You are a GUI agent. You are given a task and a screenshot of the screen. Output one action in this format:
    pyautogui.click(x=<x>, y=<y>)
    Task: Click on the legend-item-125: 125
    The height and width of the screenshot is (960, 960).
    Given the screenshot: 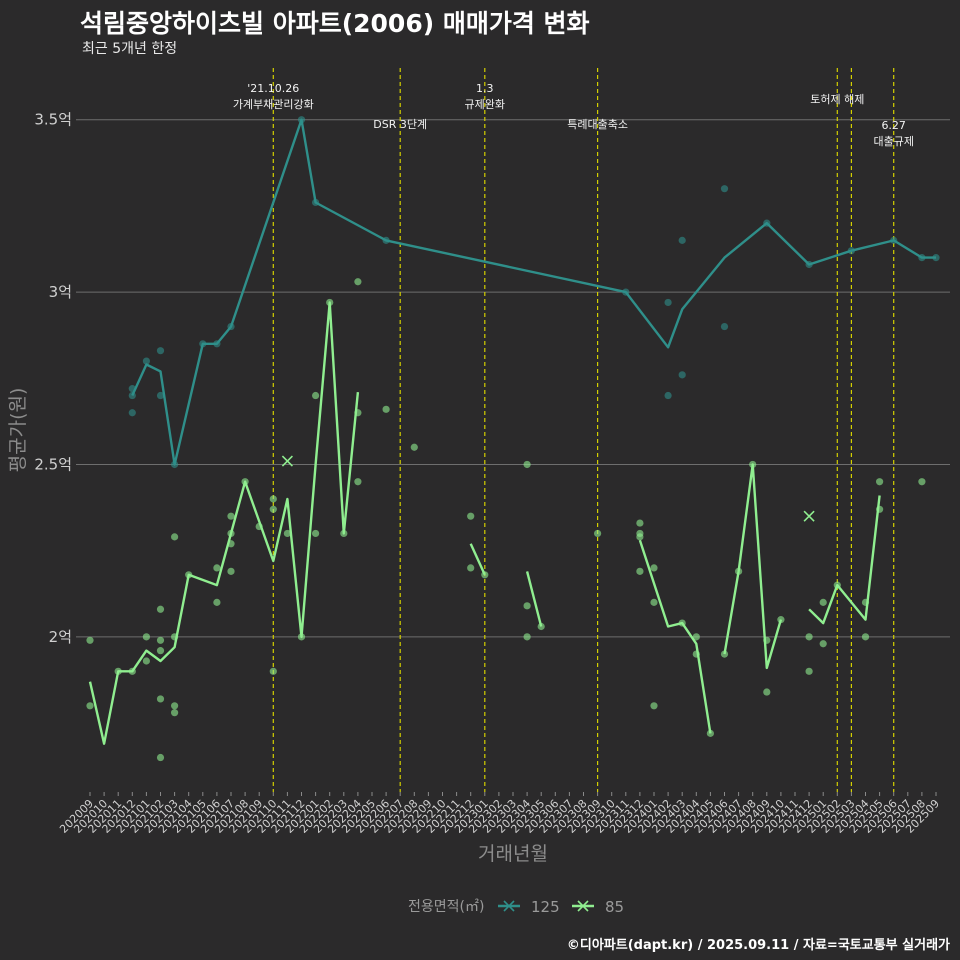 What is the action you would take?
    pyautogui.click(x=529, y=907)
    